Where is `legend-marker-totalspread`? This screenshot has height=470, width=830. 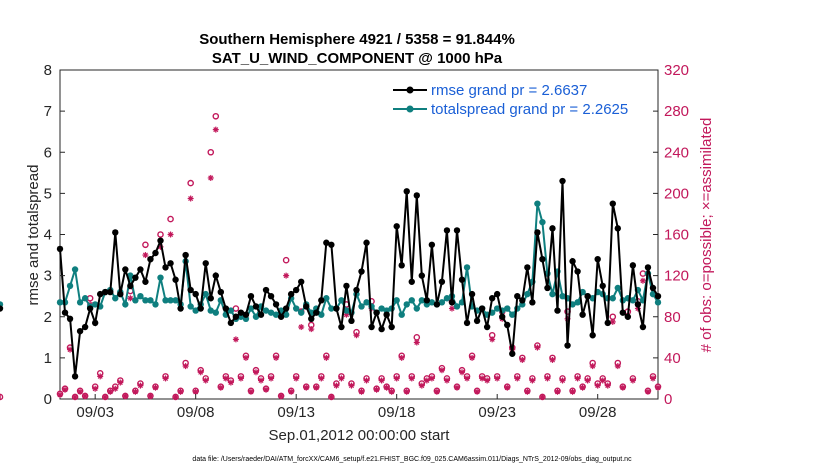
legend-marker-totalspread is located at coordinates (410, 109).